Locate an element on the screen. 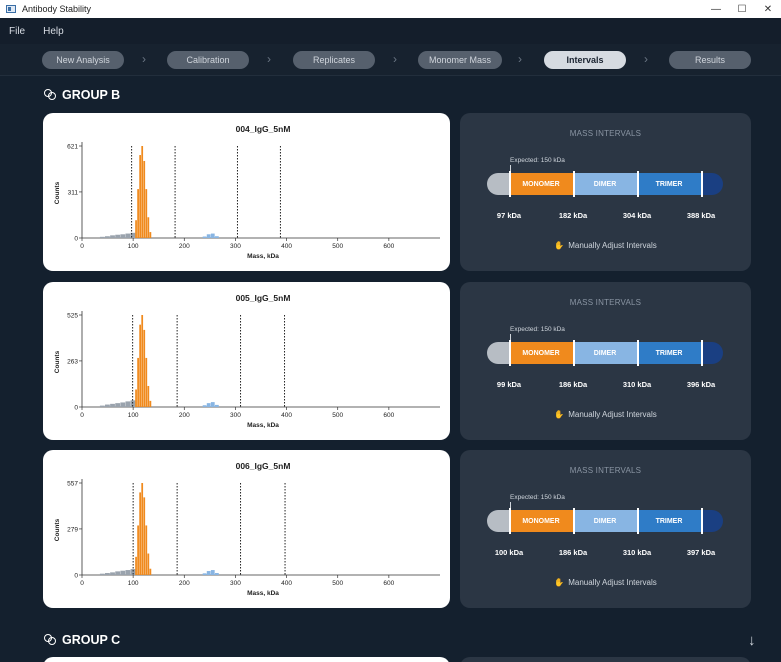  step-new-analysis: New Analysis is located at coordinates (83, 60).